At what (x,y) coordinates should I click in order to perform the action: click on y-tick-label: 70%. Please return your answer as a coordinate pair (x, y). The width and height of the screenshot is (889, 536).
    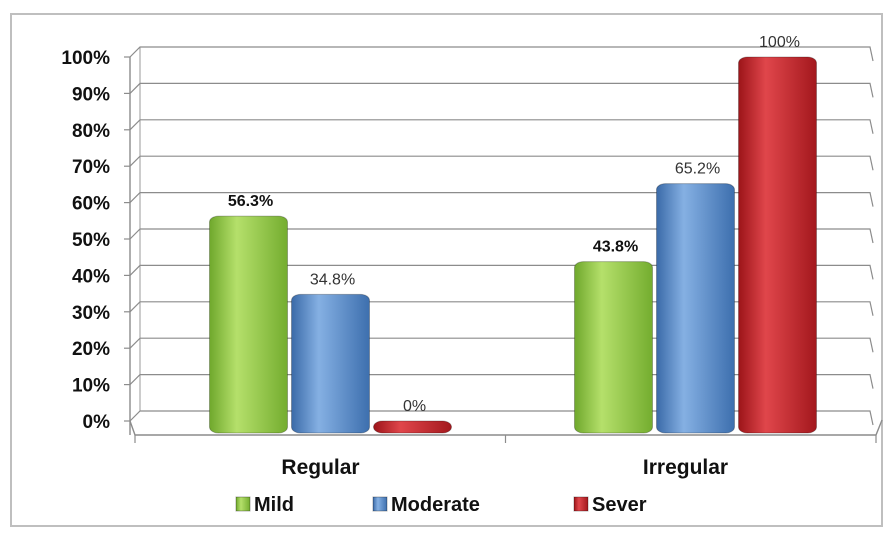
    Looking at the image, I should click on (91, 167).